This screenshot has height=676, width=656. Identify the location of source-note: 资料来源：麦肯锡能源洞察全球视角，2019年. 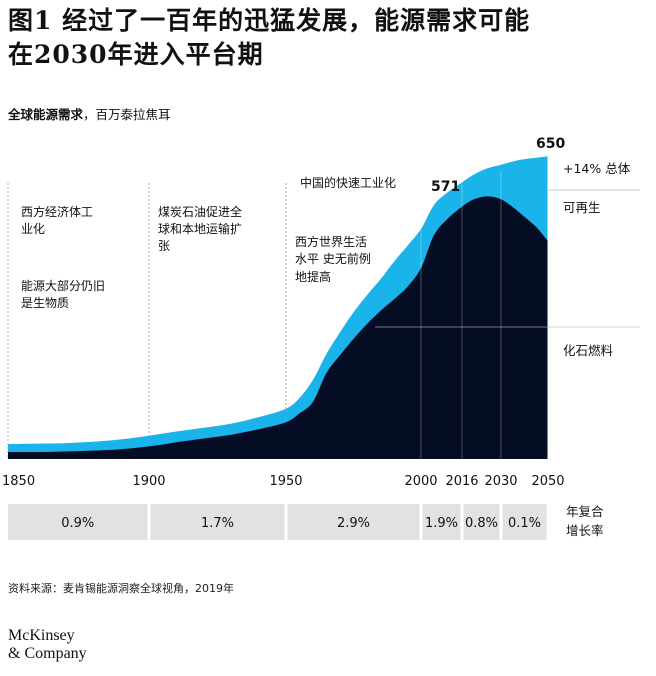
(121, 588).